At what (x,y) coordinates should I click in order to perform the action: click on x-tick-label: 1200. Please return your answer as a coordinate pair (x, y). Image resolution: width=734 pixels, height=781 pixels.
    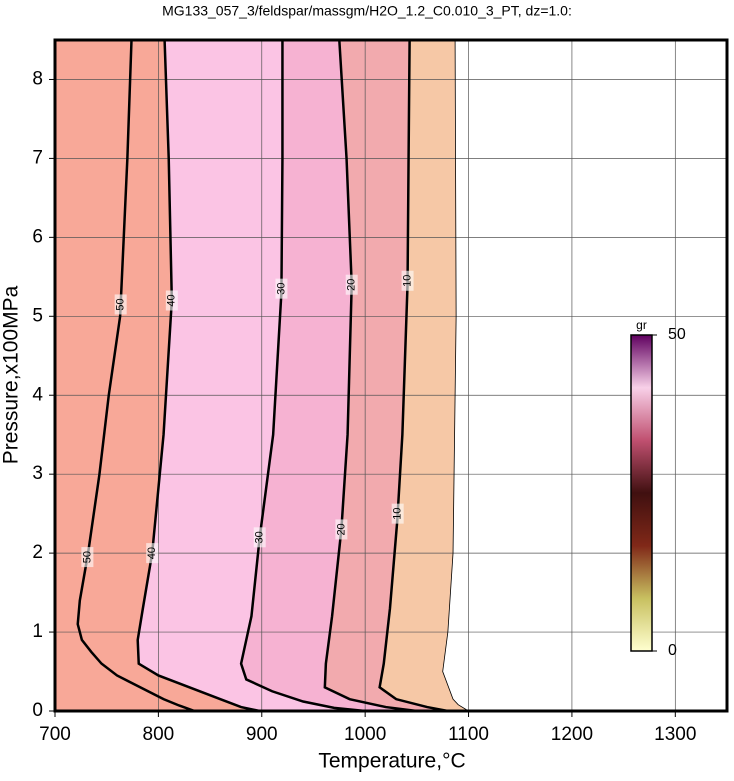
    Looking at the image, I should click on (572, 734).